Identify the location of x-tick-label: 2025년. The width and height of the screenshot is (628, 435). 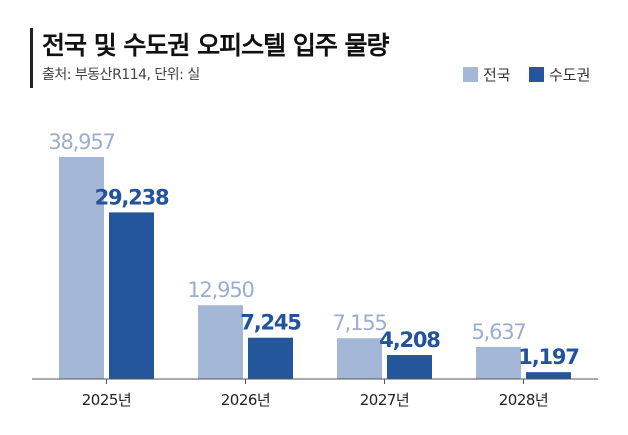
(106, 400).